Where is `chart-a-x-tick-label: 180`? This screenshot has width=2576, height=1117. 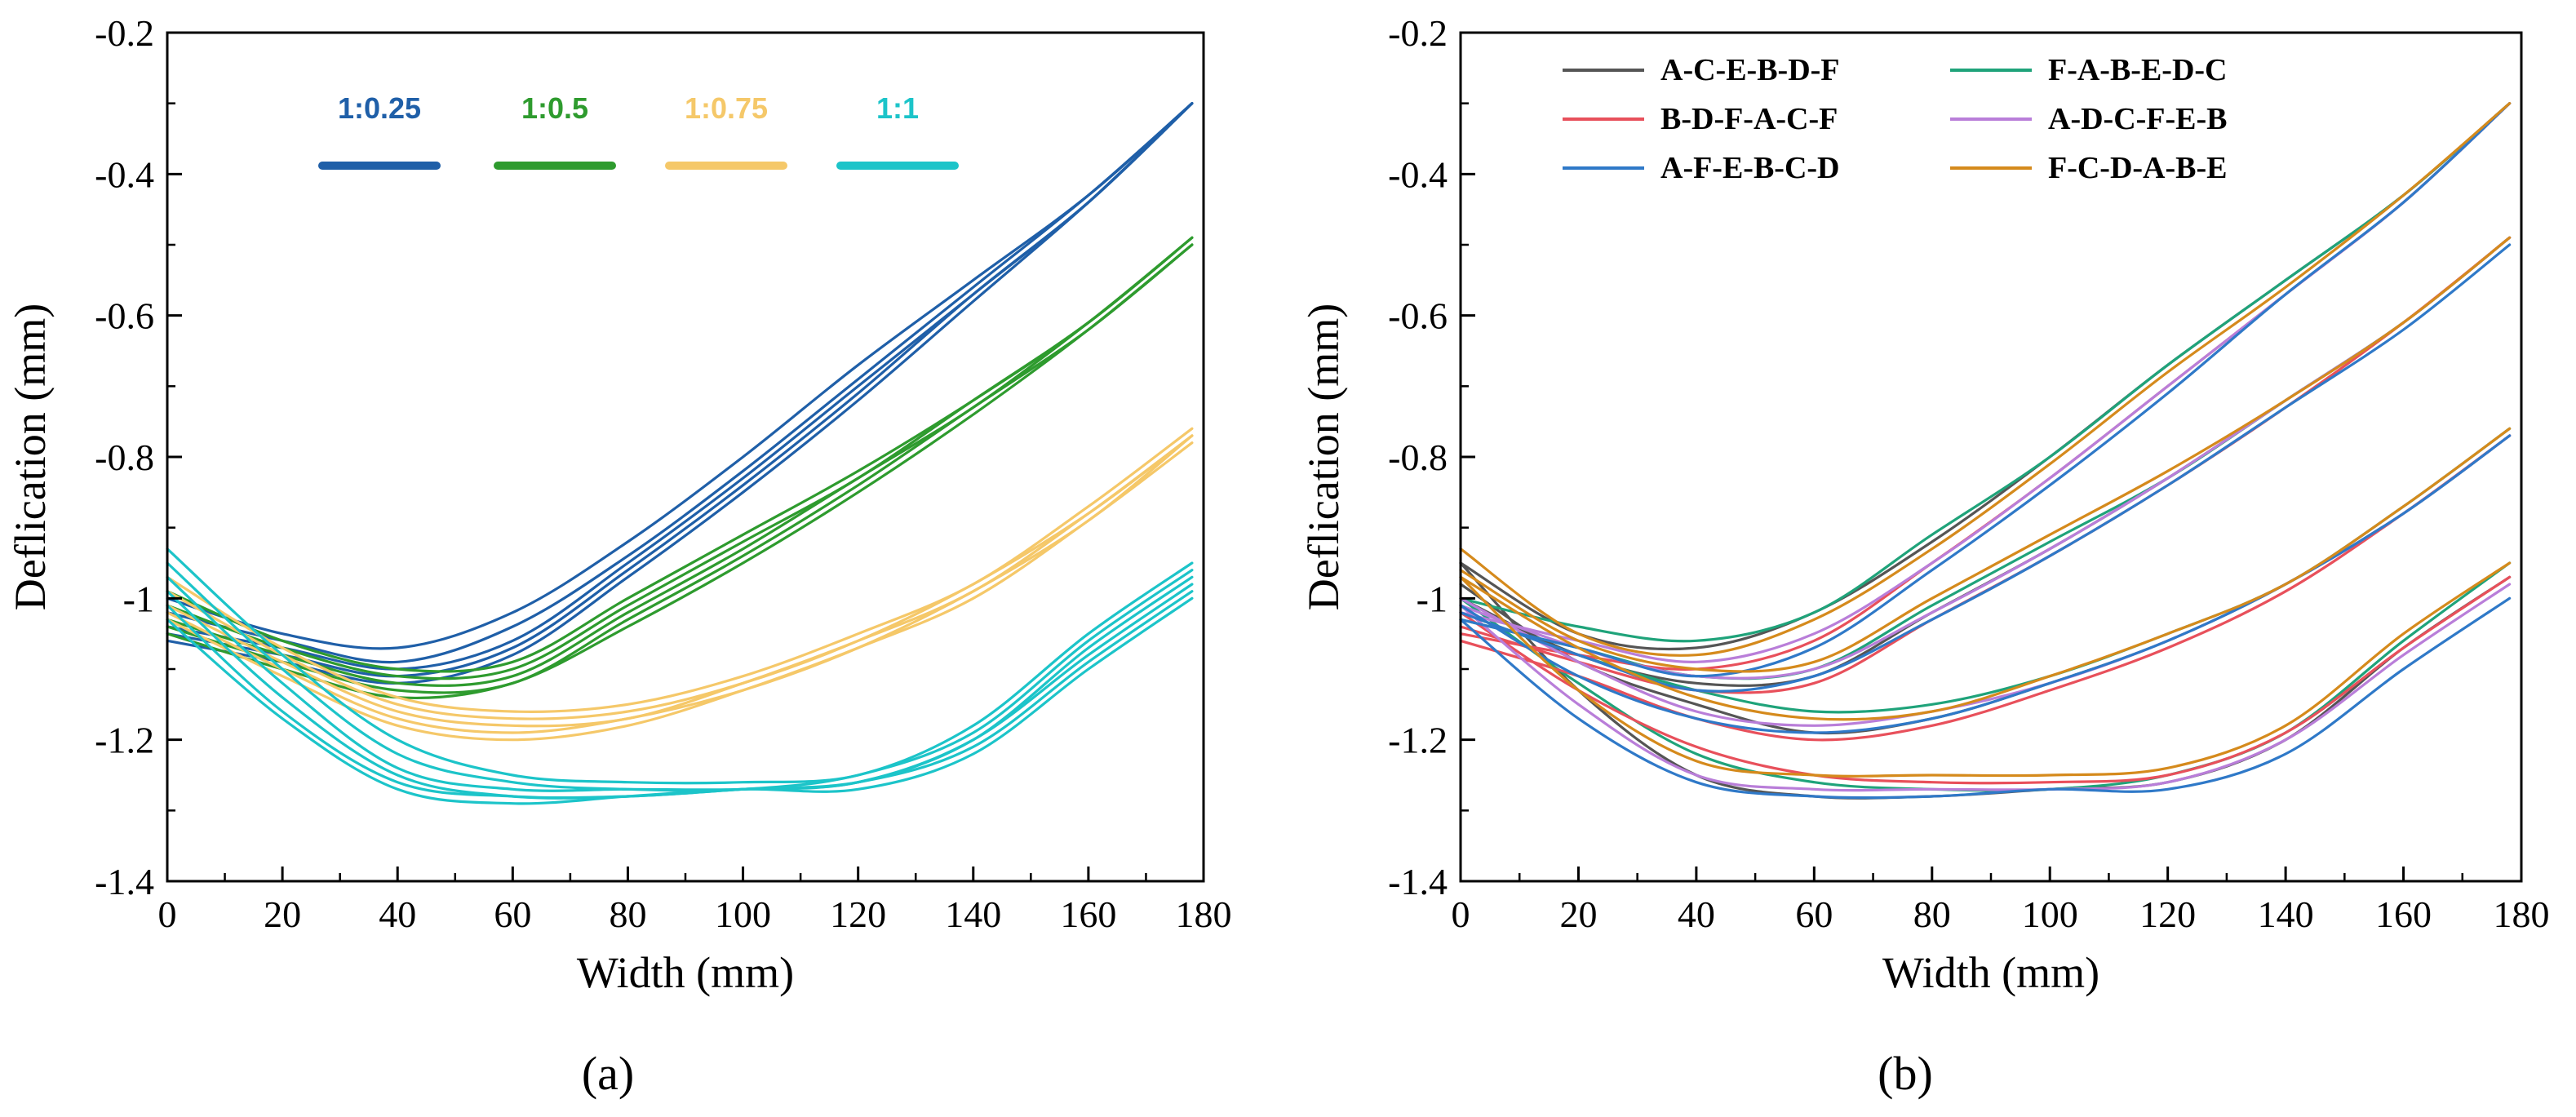 chart-a-x-tick-label: 180 is located at coordinates (1204, 914).